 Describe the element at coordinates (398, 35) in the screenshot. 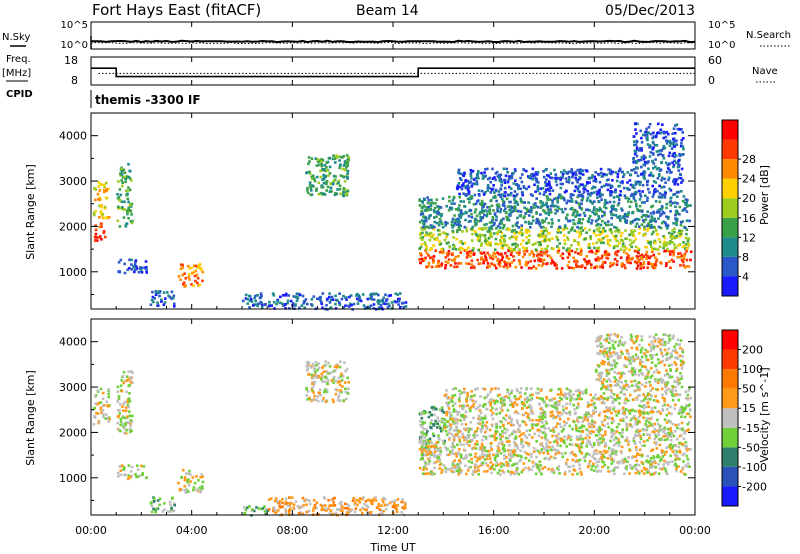

I see `noise-panel: 10^5 10^0 10^5 10^0` at that location.